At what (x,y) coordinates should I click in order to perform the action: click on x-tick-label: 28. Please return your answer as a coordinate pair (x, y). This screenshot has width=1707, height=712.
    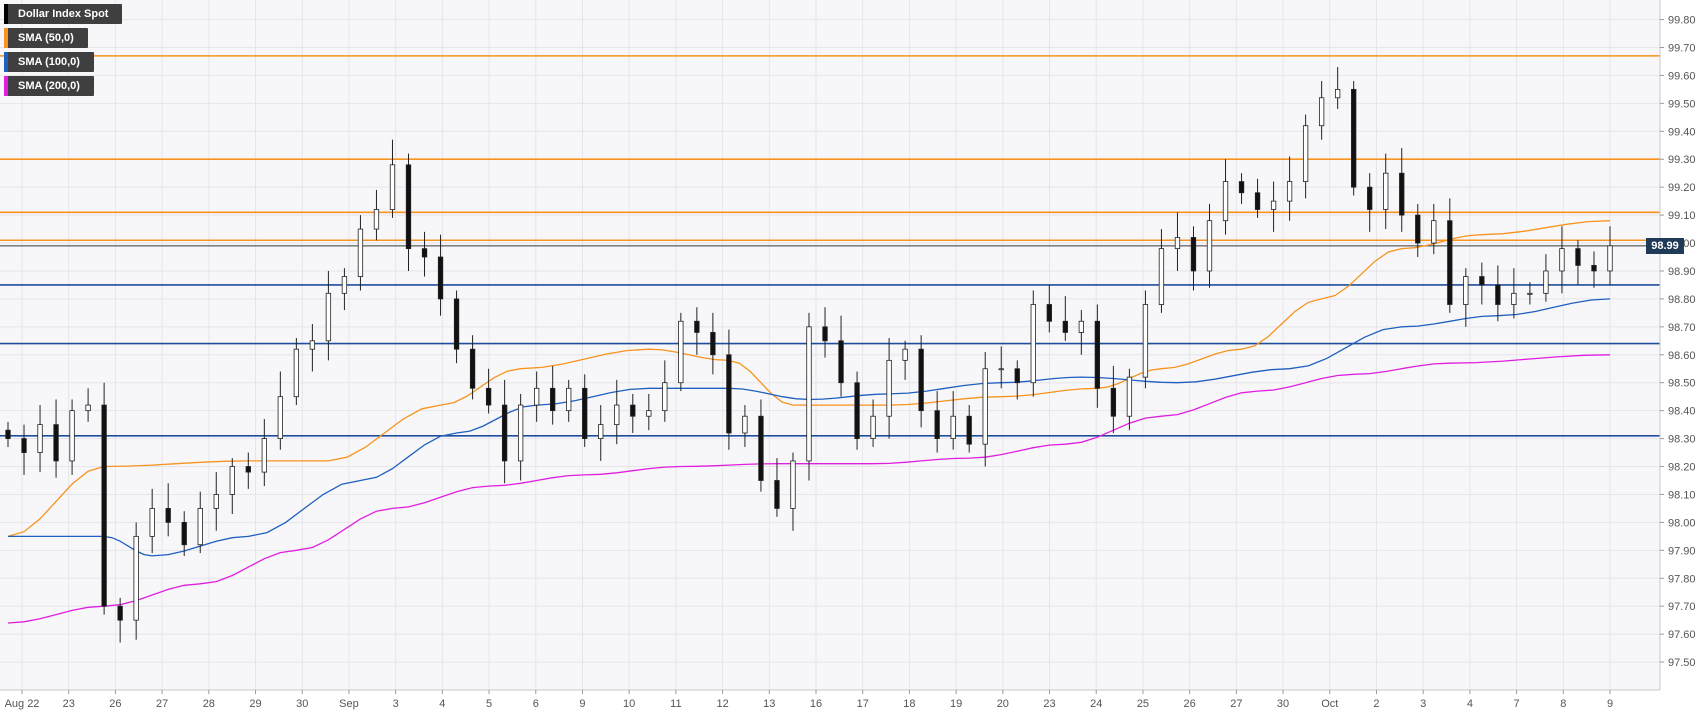
    Looking at the image, I should click on (209, 704).